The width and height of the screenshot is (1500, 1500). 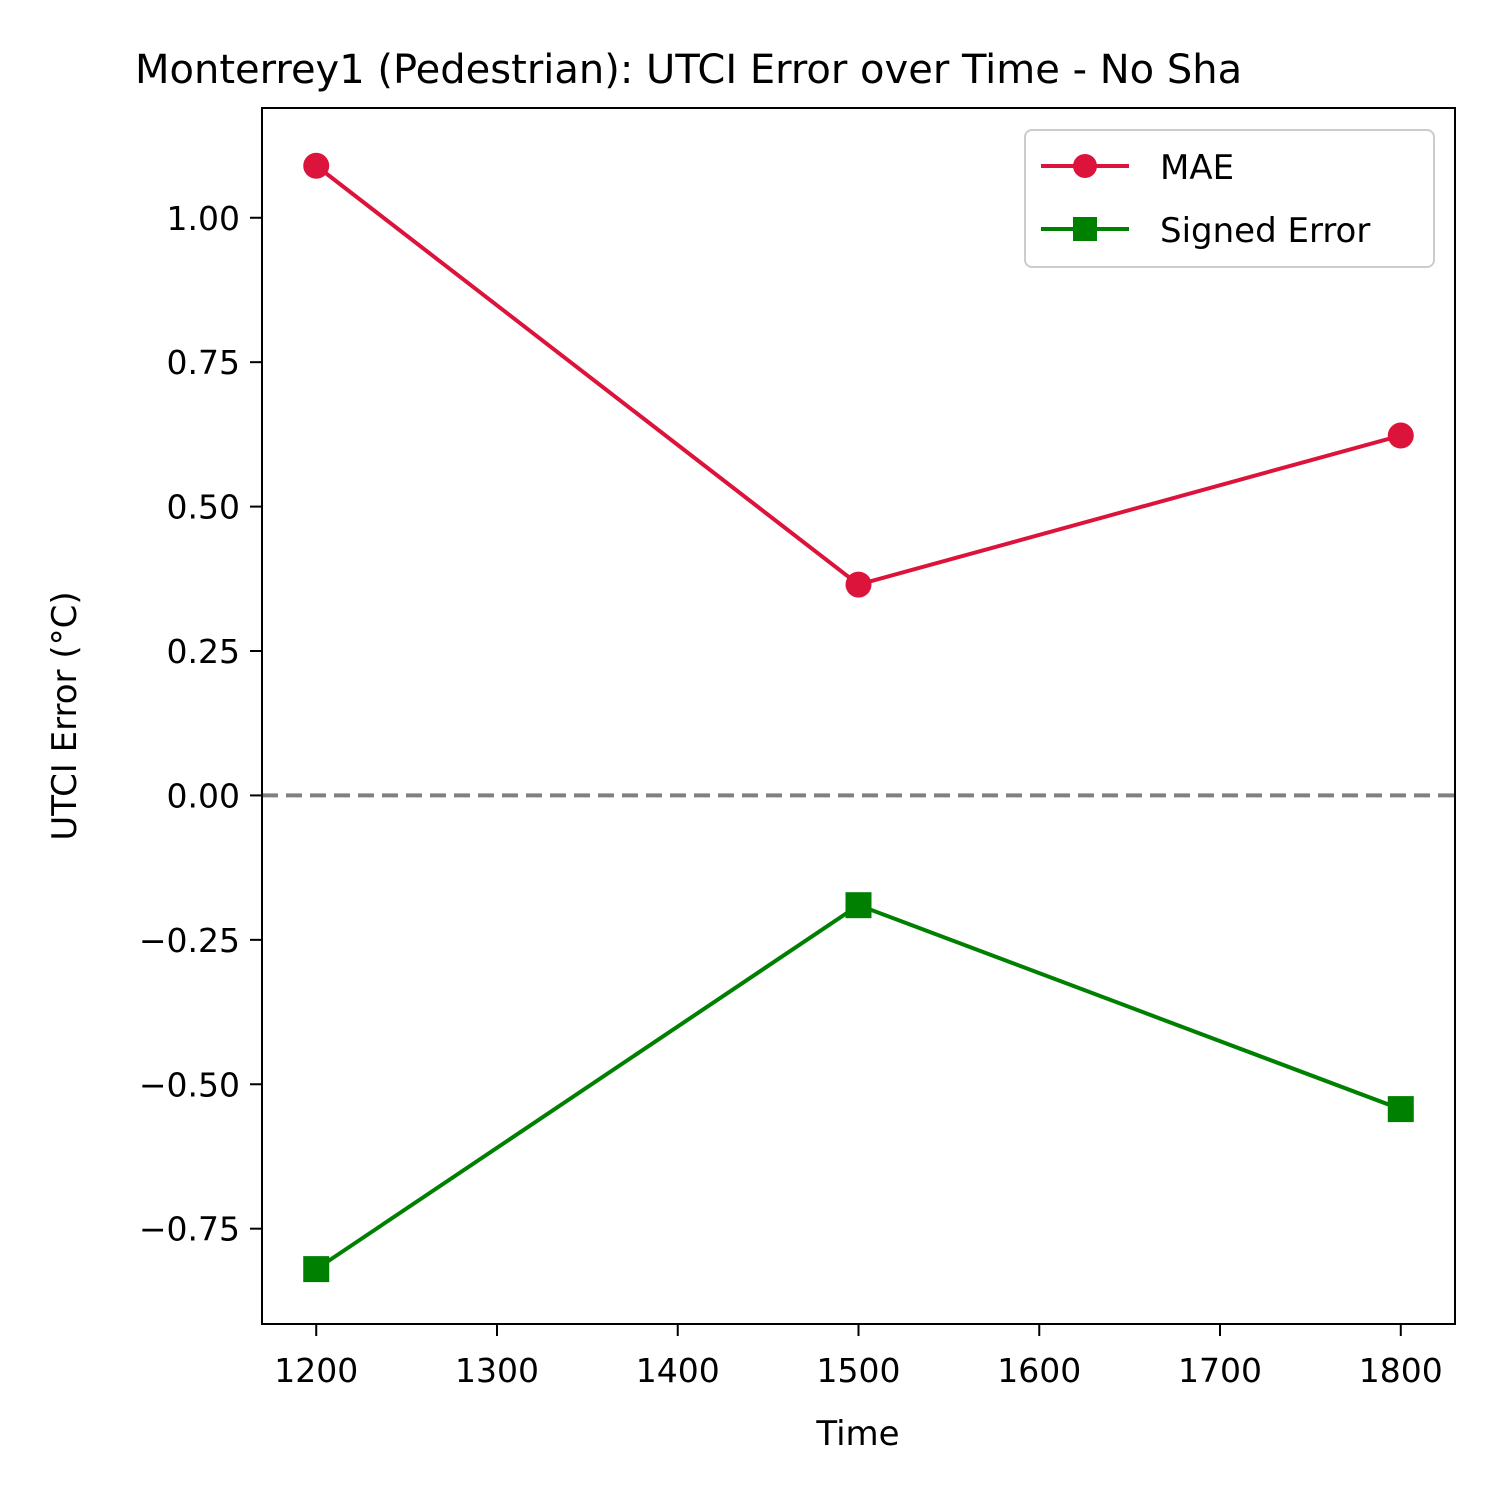 I want to click on legend-signed-error-marker, so click(x=1085, y=229).